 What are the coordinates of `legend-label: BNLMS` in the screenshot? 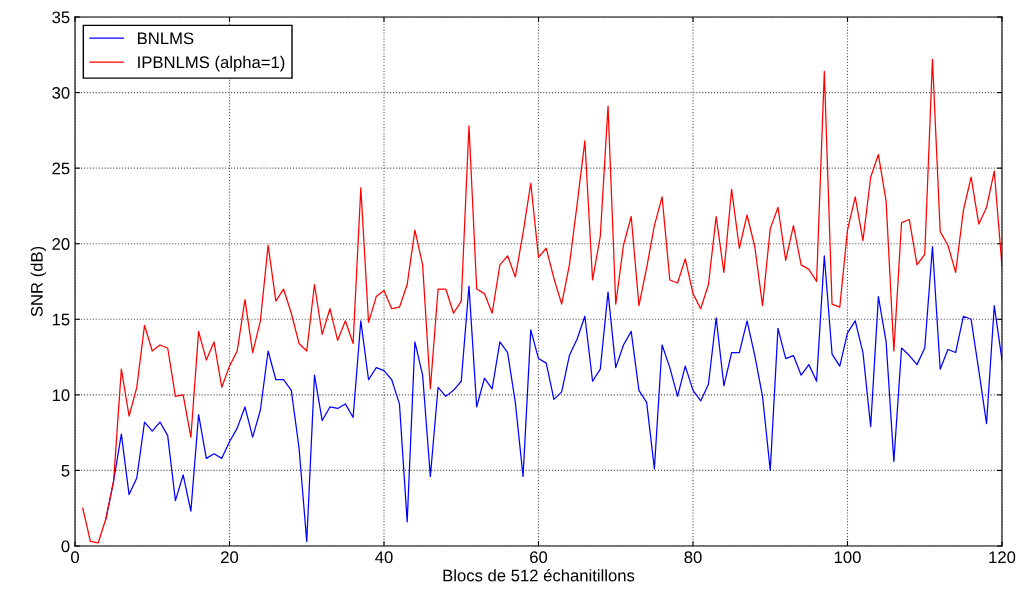 It's located at (166, 38).